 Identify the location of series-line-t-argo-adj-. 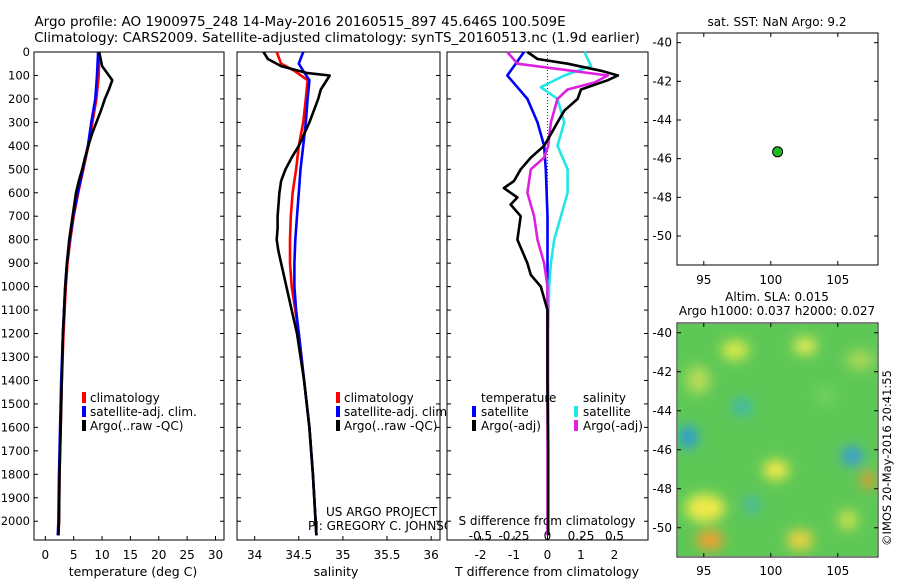
(561, 293).